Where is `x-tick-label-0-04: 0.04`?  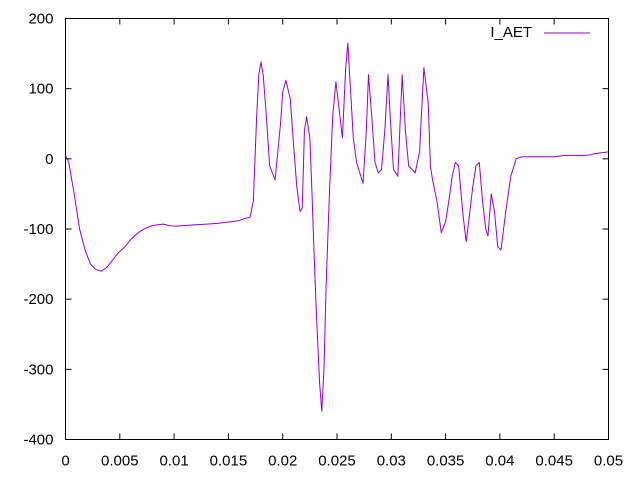 x-tick-label-0-04: 0.04 is located at coordinates (499, 461).